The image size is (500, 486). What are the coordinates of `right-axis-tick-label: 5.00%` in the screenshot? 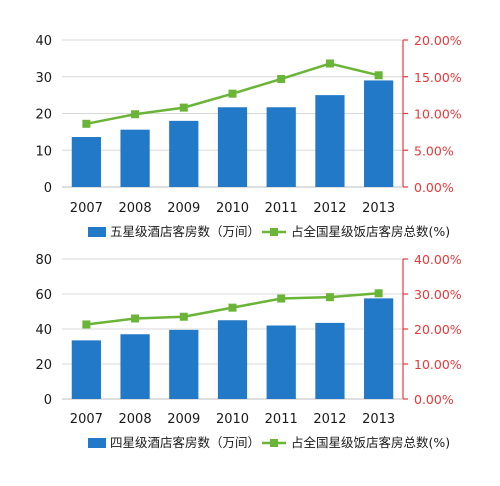 It's located at (434, 150).